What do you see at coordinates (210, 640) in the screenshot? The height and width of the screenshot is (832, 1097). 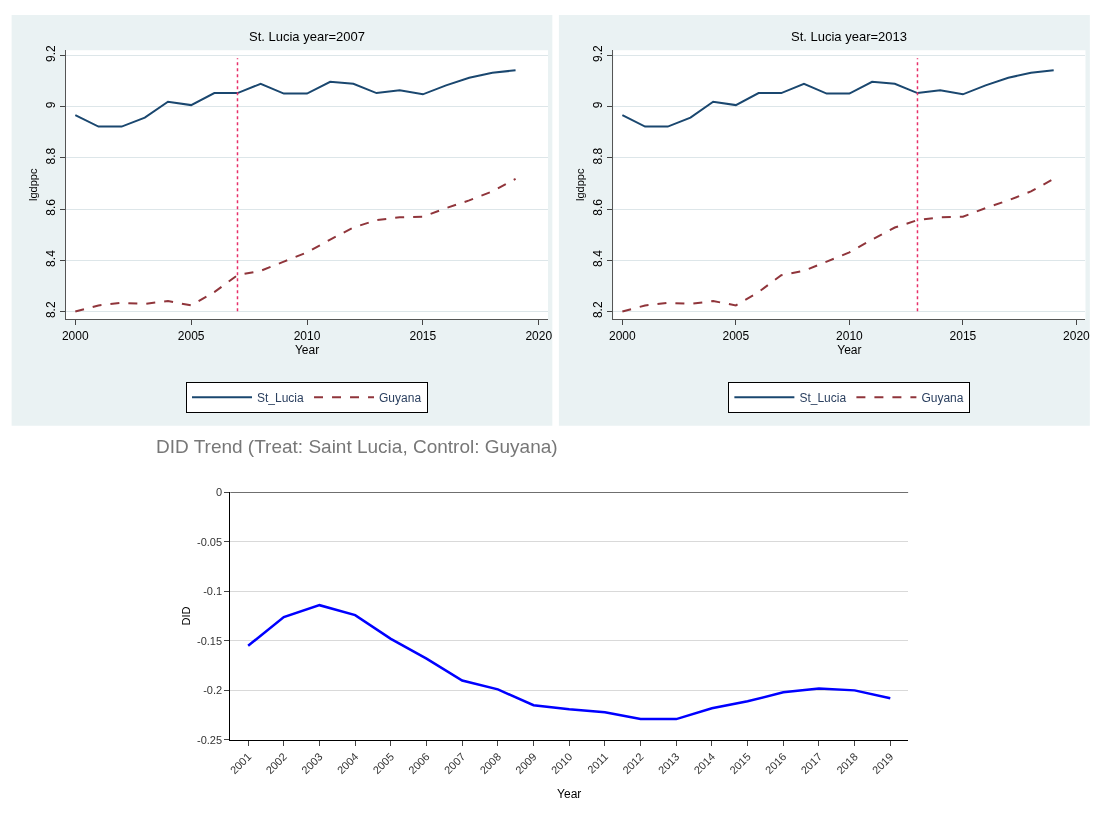 I see `y-tick-label: -0.15` at bounding box center [210, 640].